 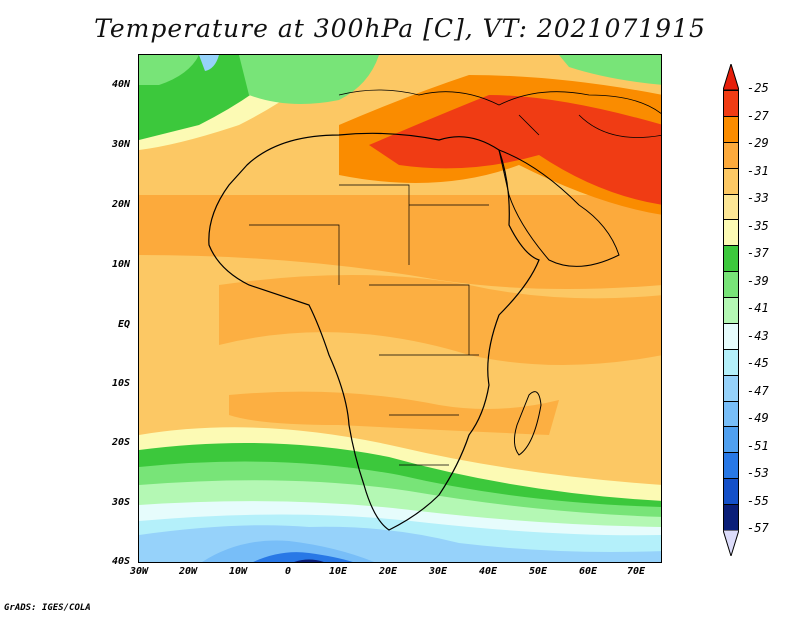 I want to click on colorbar-label: -45, so click(x=758, y=363).